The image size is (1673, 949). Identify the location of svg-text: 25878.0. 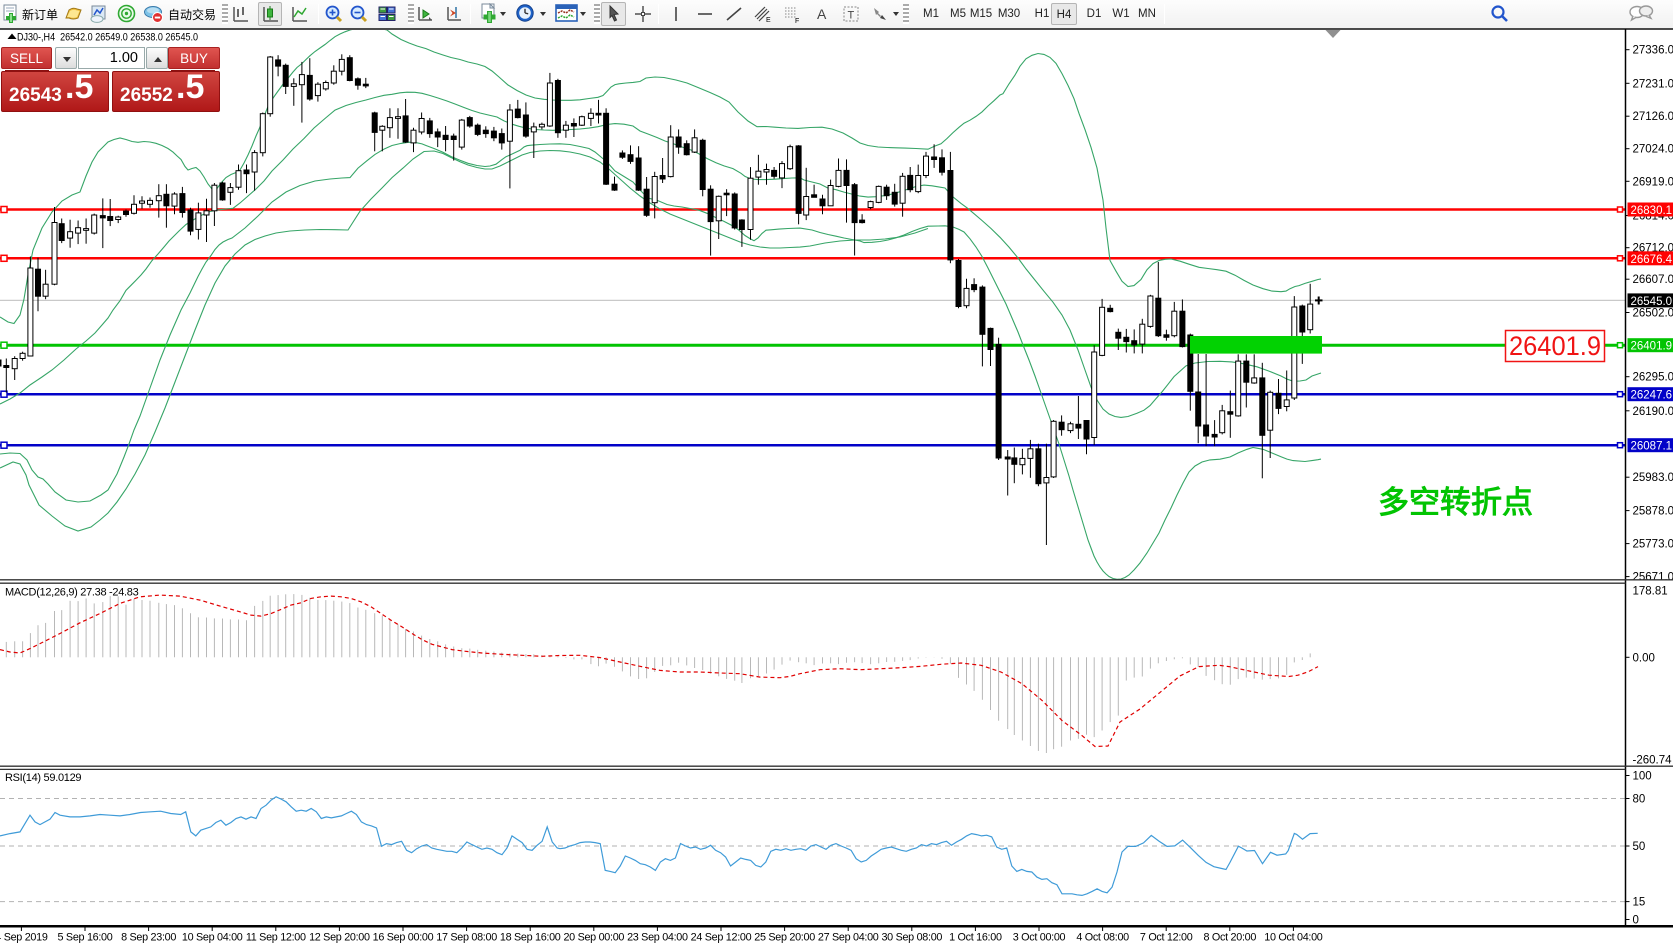
(1653, 512).